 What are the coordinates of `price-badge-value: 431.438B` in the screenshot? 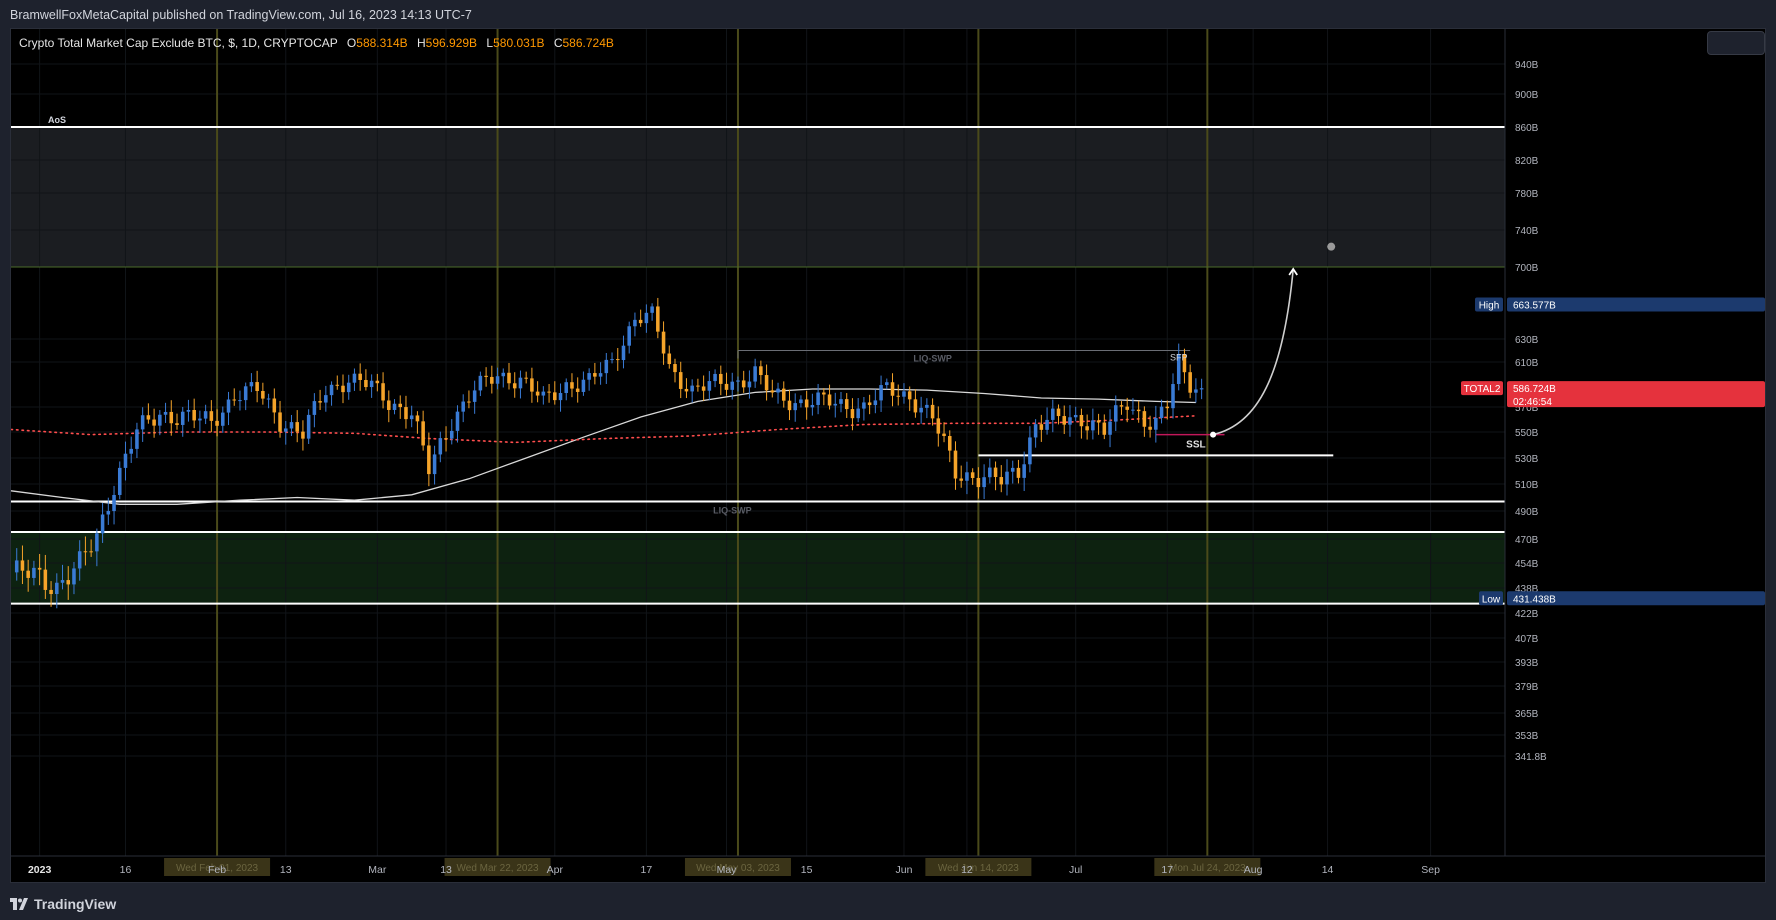 It's located at (1534, 599).